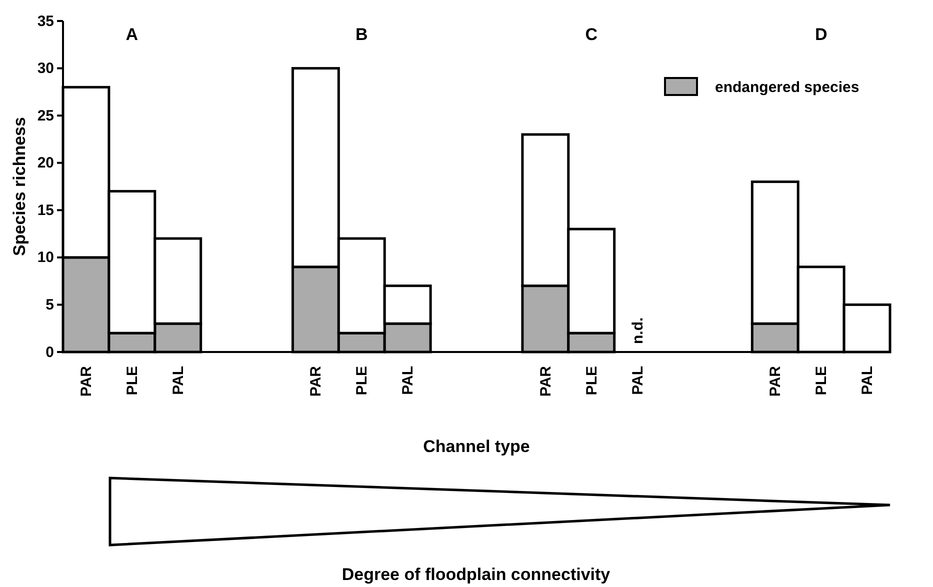 This screenshot has width=933, height=587. What do you see at coordinates (476, 574) in the screenshot?
I see `text: Degree of floodplain connectivity` at bounding box center [476, 574].